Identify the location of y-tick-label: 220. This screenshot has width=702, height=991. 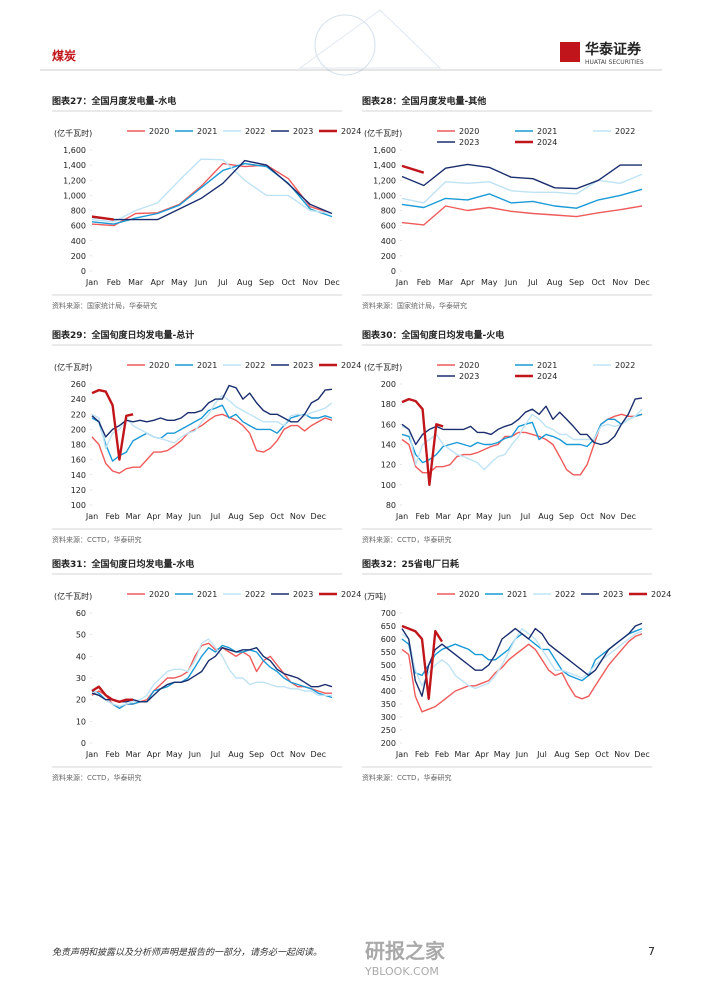
(78, 414).